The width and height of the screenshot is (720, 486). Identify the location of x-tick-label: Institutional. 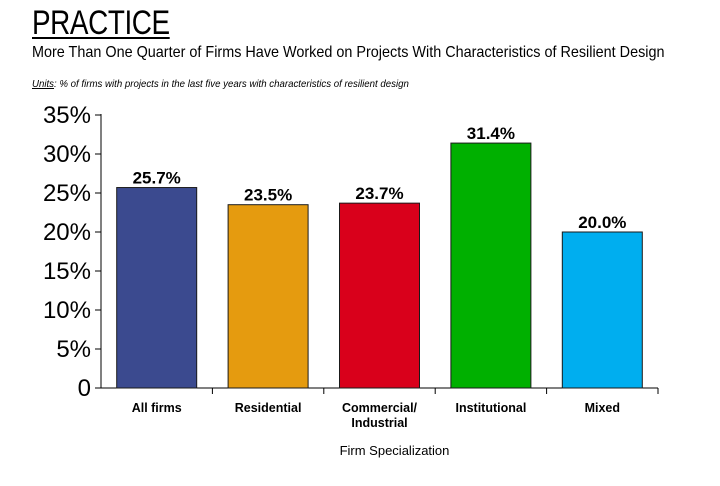
(490, 408).